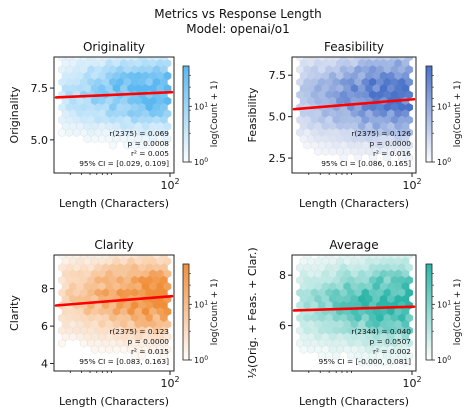 Image resolution: width=476 pixels, height=418 pixels. Describe the element at coordinates (238, 29) in the screenshot. I see `figure-subtitle: Model: openai/o1` at that location.